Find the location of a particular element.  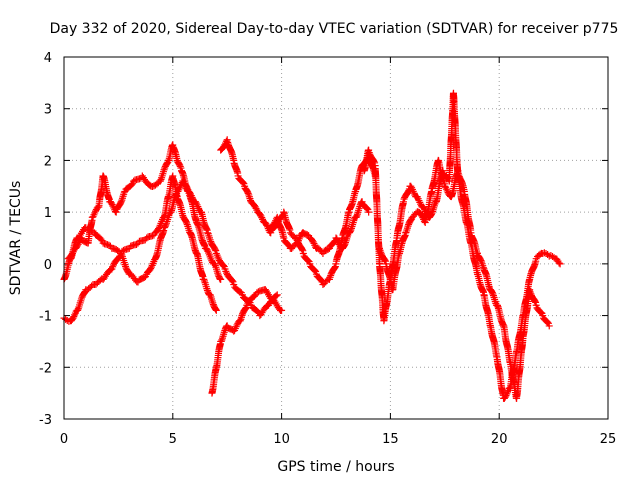

y-tick-label: 3 is located at coordinates (48, 110).